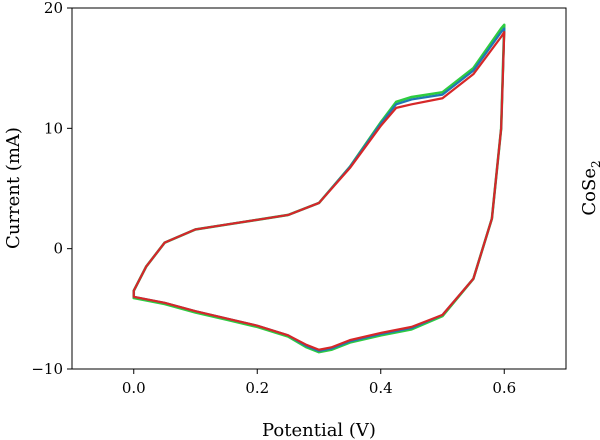 This screenshot has height=440, width=600. I want to click on x-tick-label: 0.2, so click(257, 388).